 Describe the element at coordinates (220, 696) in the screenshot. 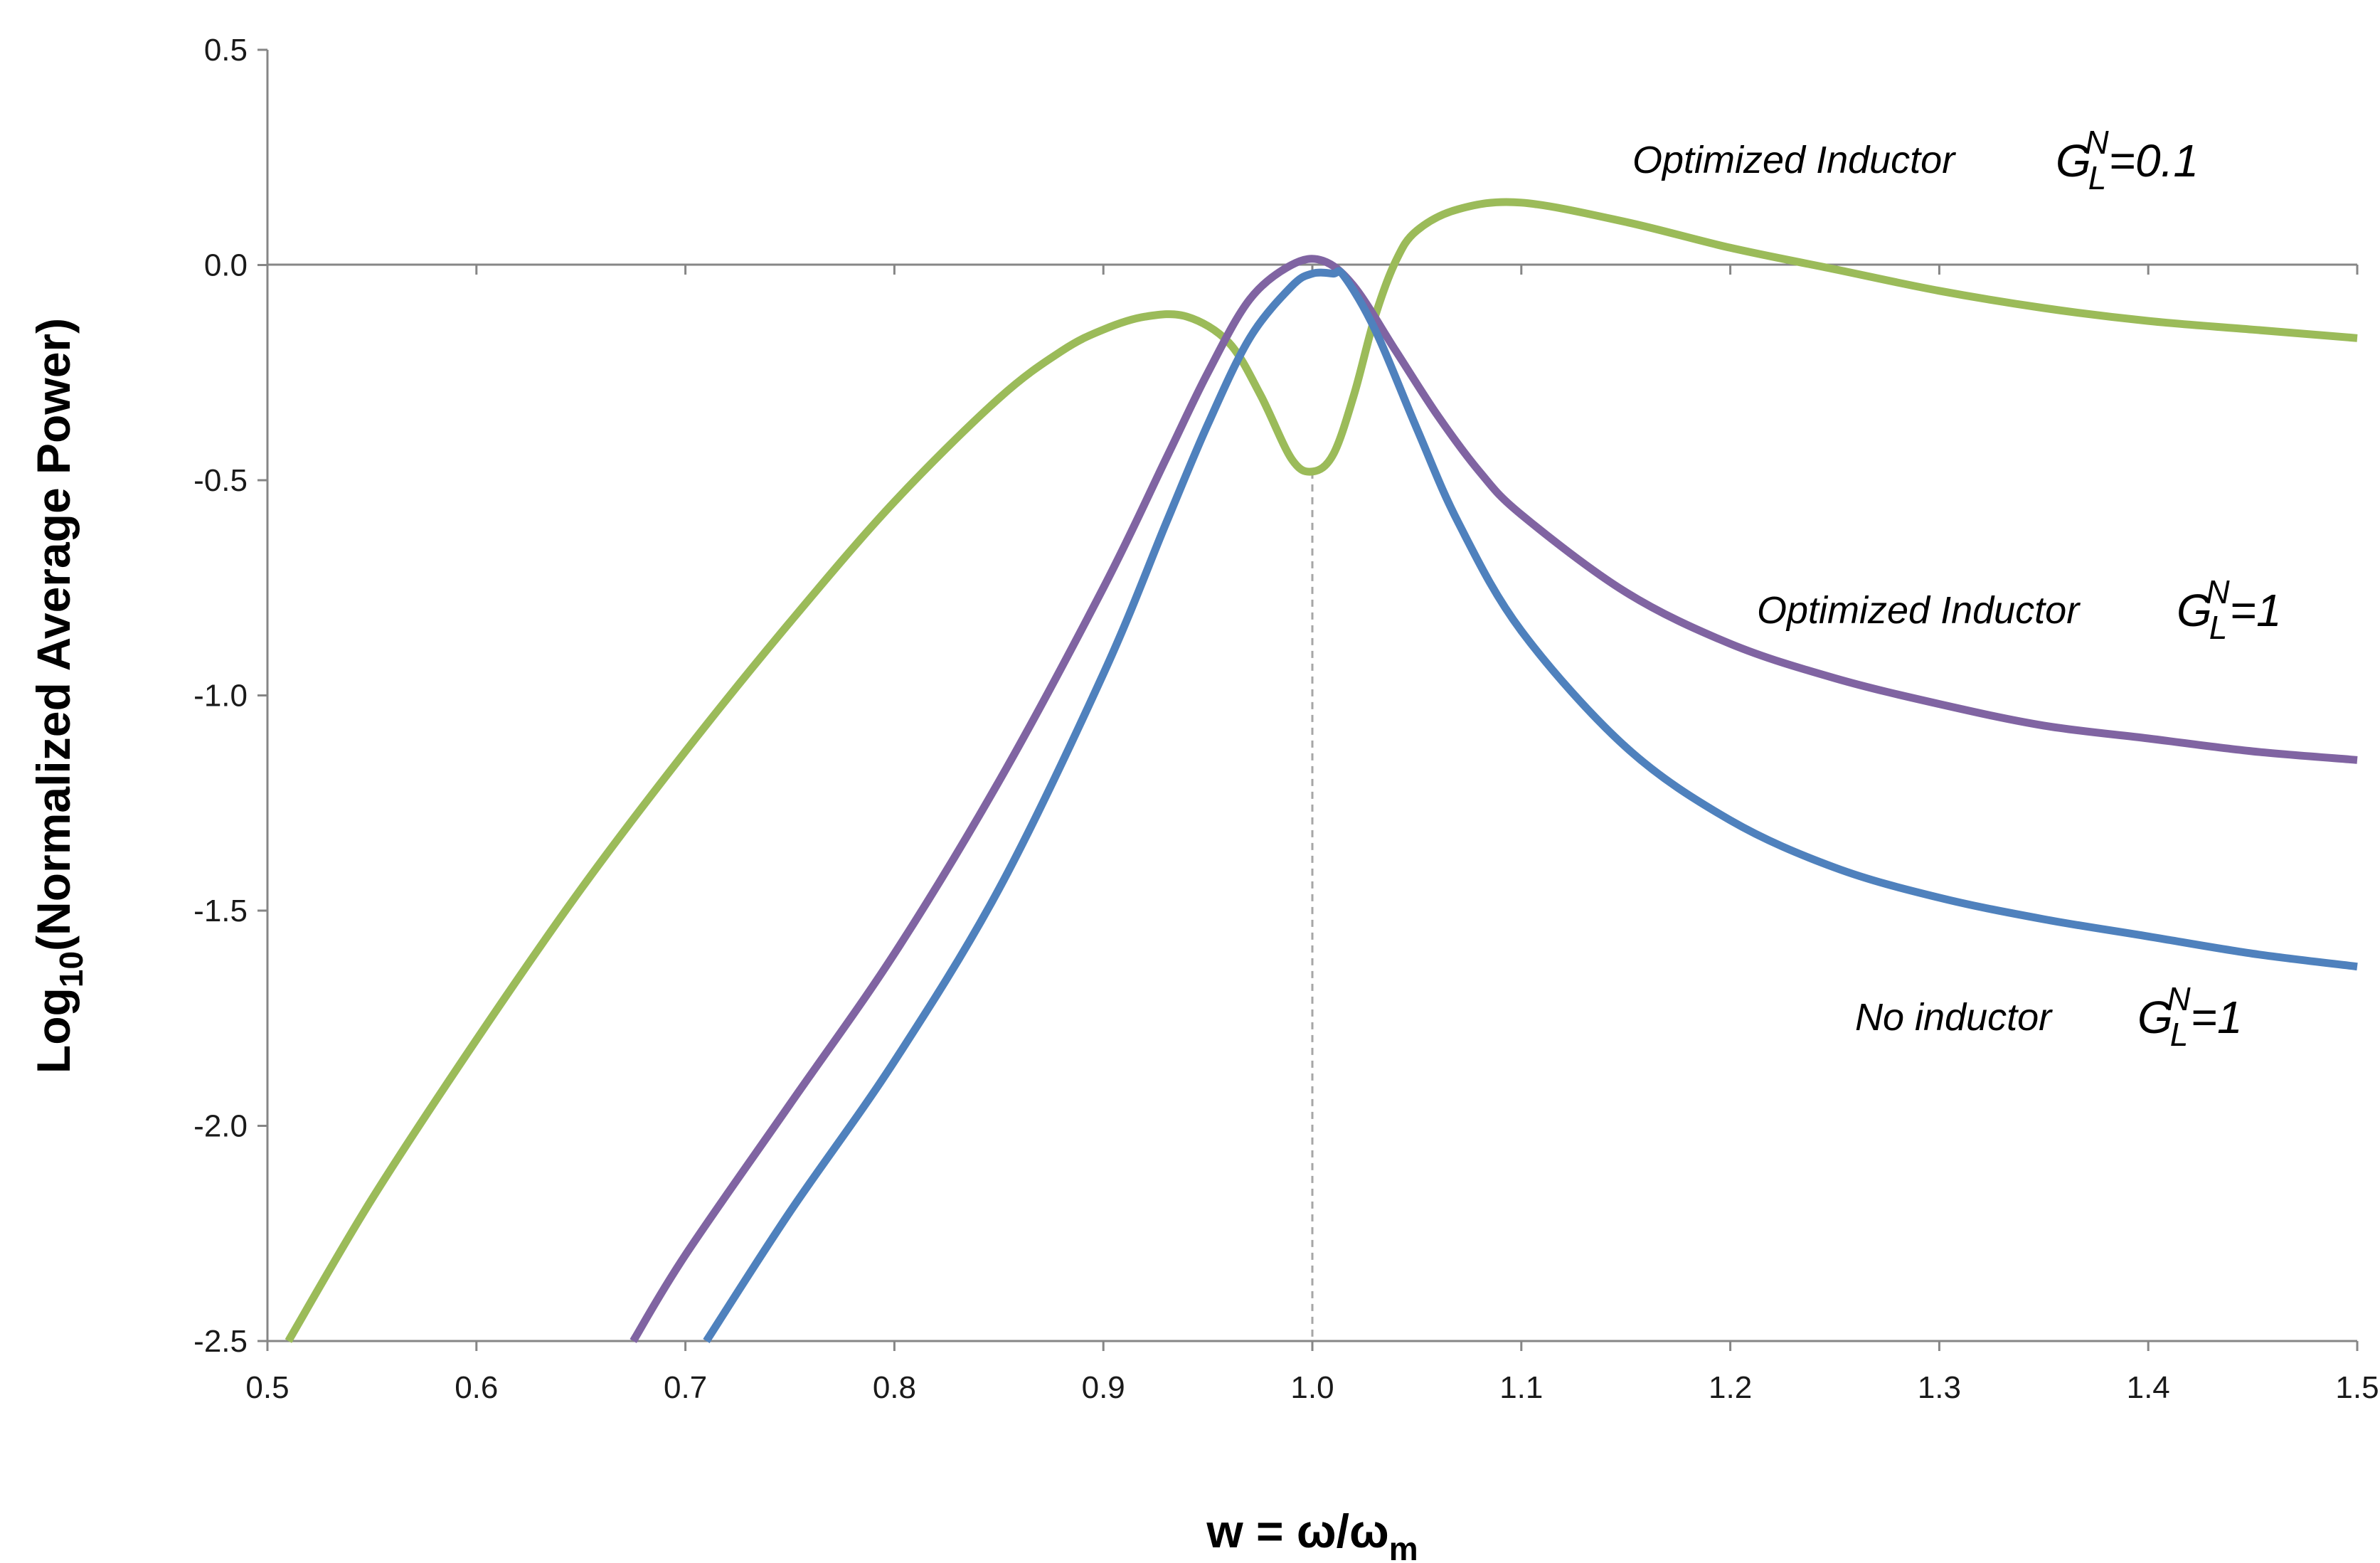

I see `y-tick-label: -1.0` at that location.